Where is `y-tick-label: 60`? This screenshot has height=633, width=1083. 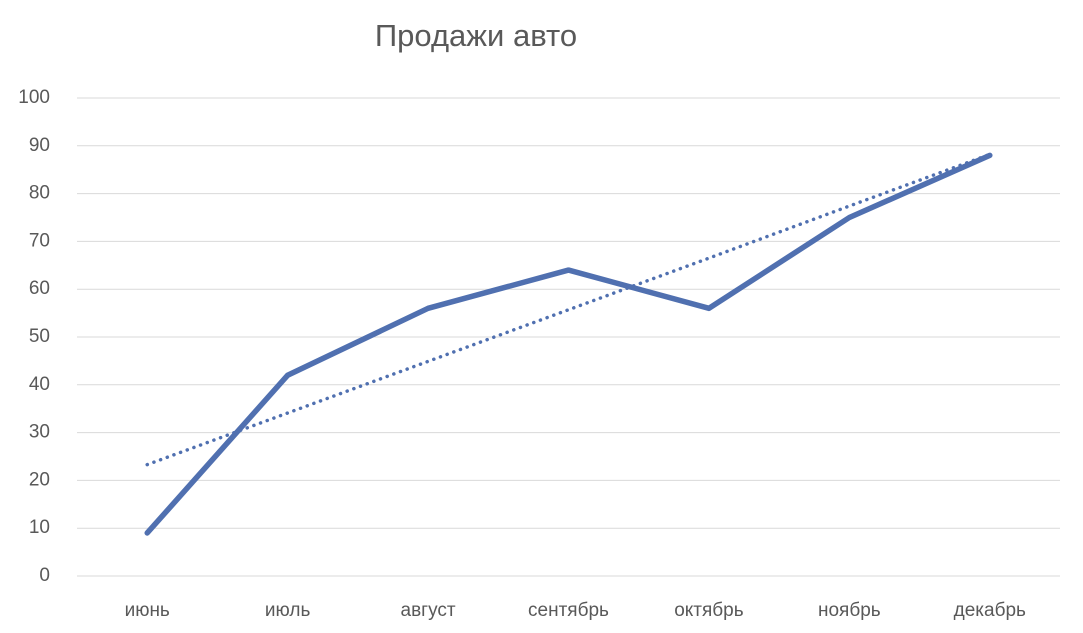 y-tick-label: 60 is located at coordinates (39, 288).